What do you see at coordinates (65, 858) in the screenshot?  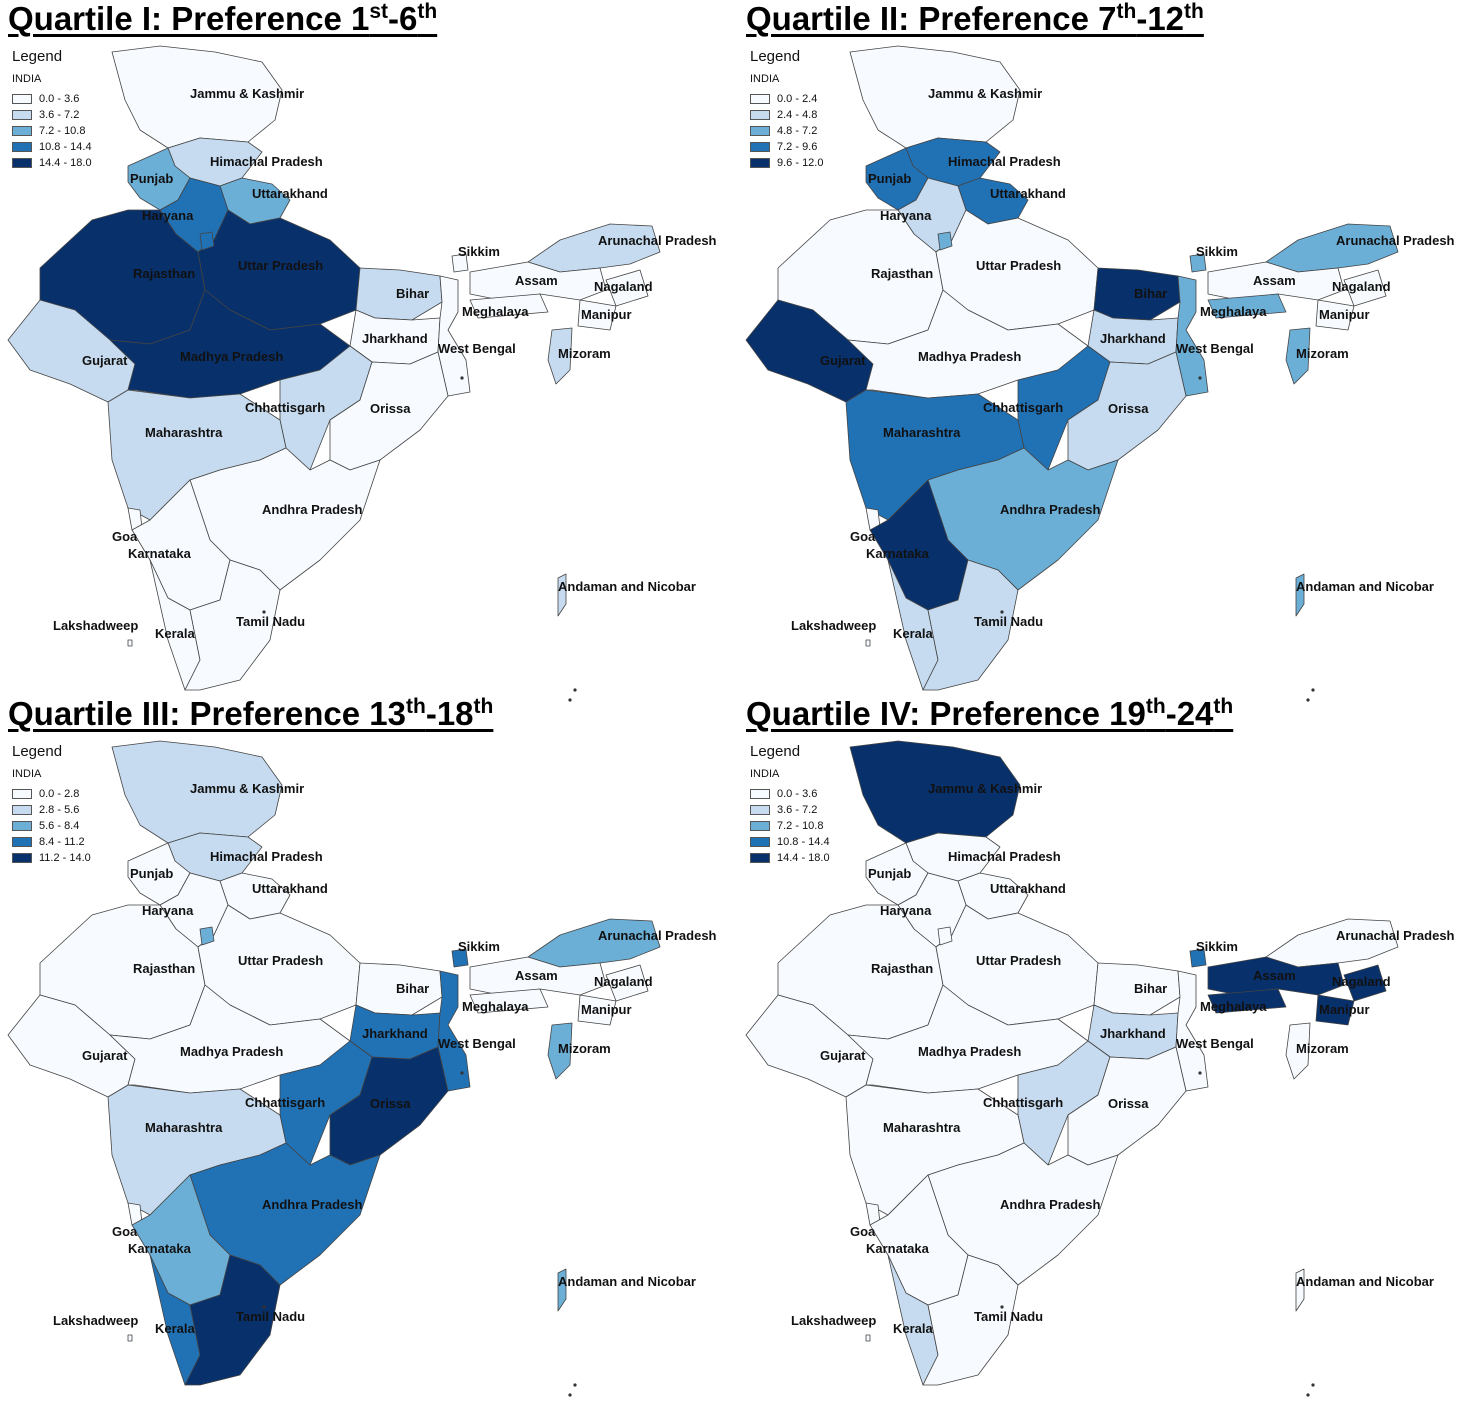 I see `legend-range-label: 11.2 - 14.0` at bounding box center [65, 858].